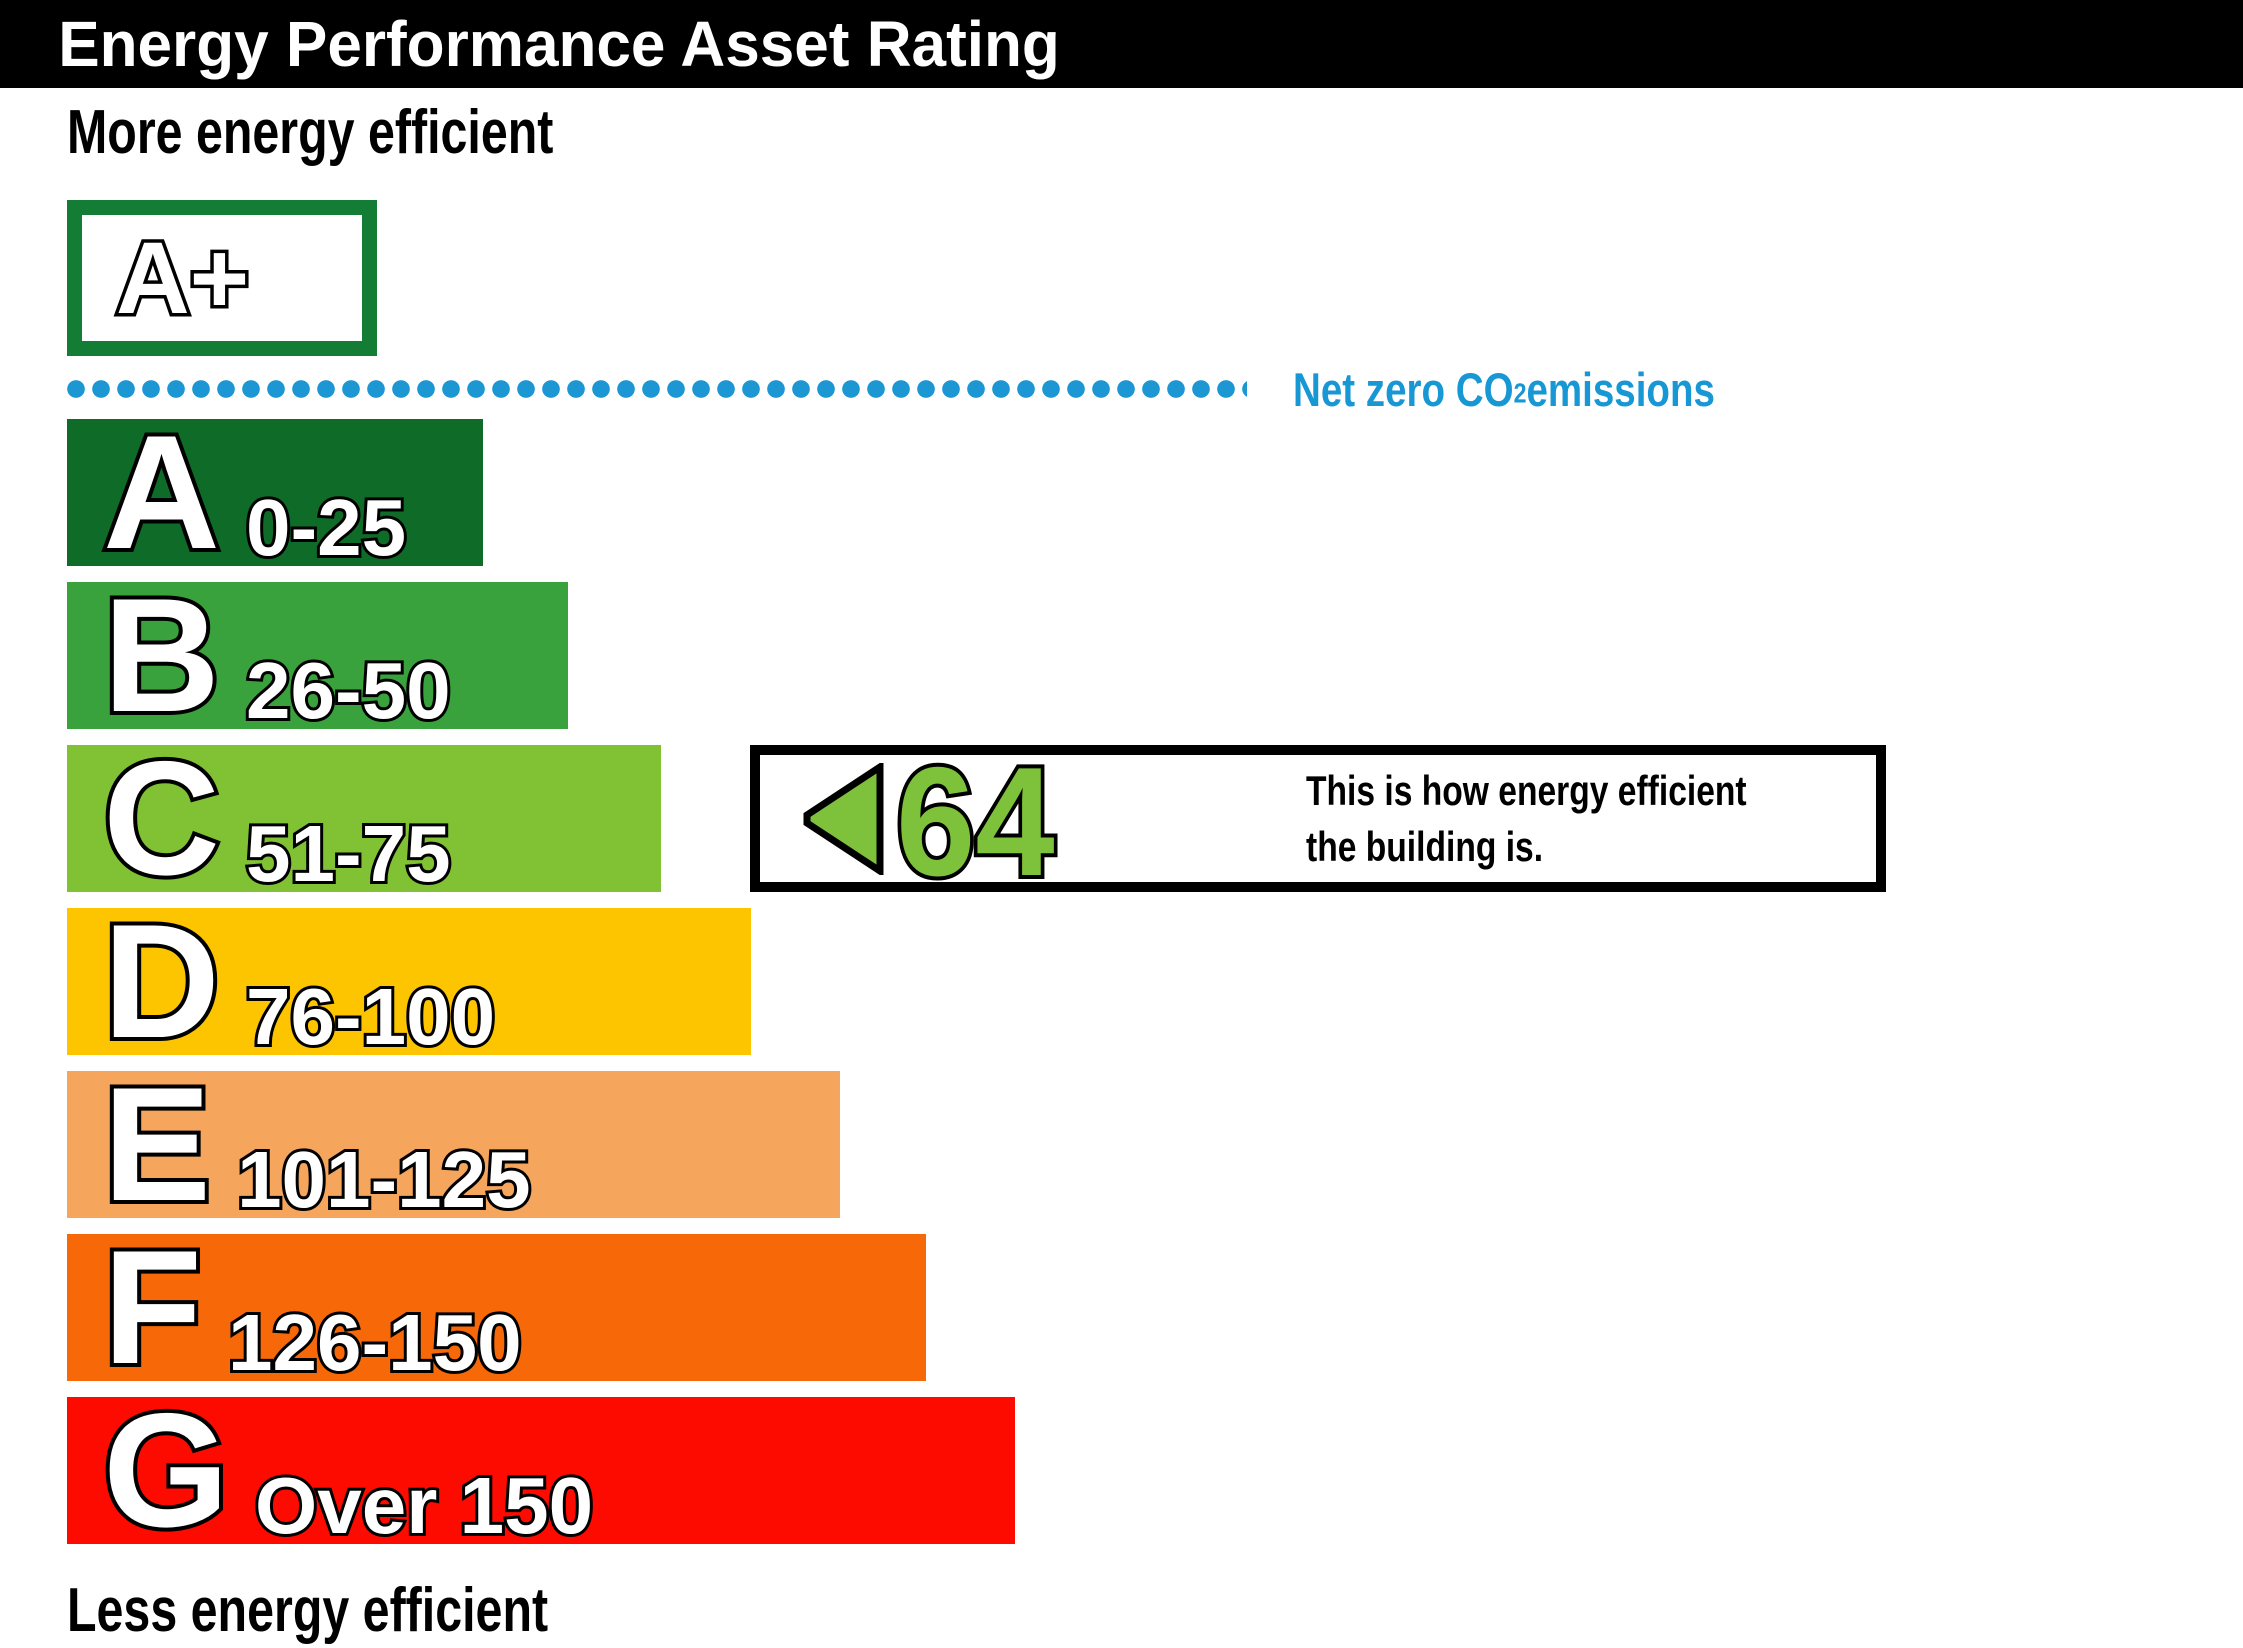  Describe the element at coordinates (161, 818) in the screenshot. I see `band-c-letter: C` at that location.